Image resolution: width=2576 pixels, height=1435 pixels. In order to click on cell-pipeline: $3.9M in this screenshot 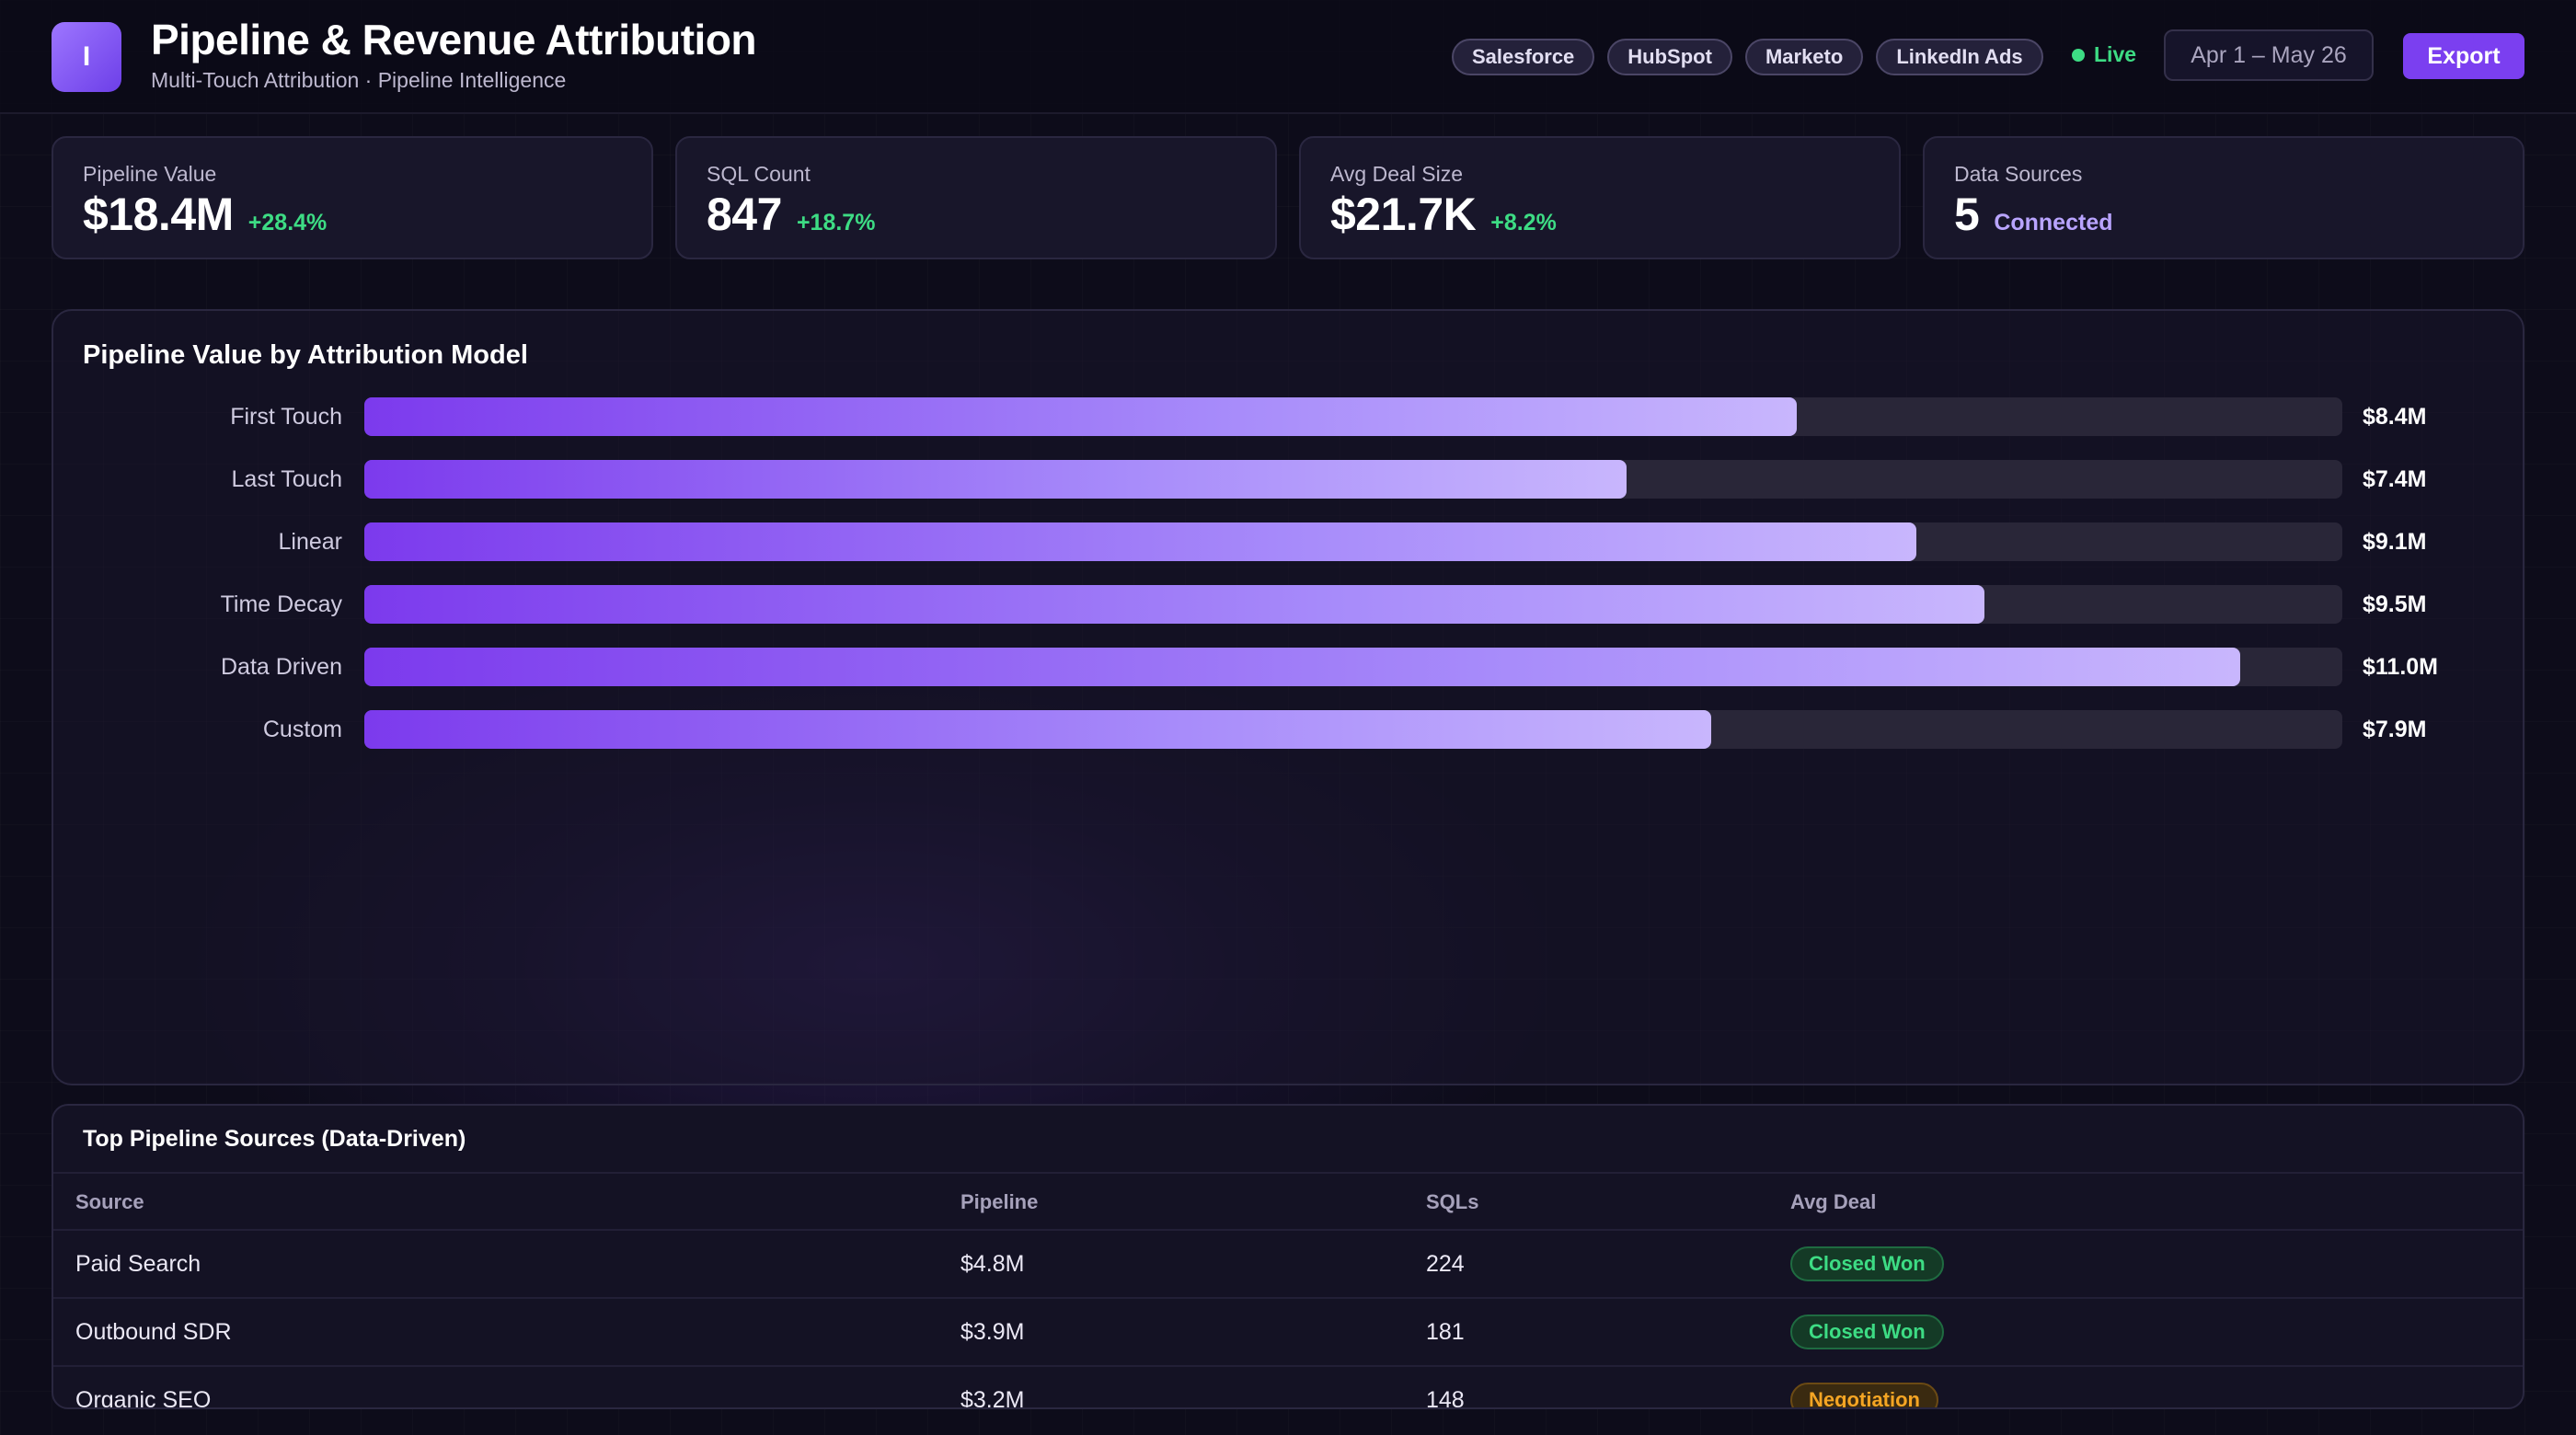, I will do `click(993, 1331)`.